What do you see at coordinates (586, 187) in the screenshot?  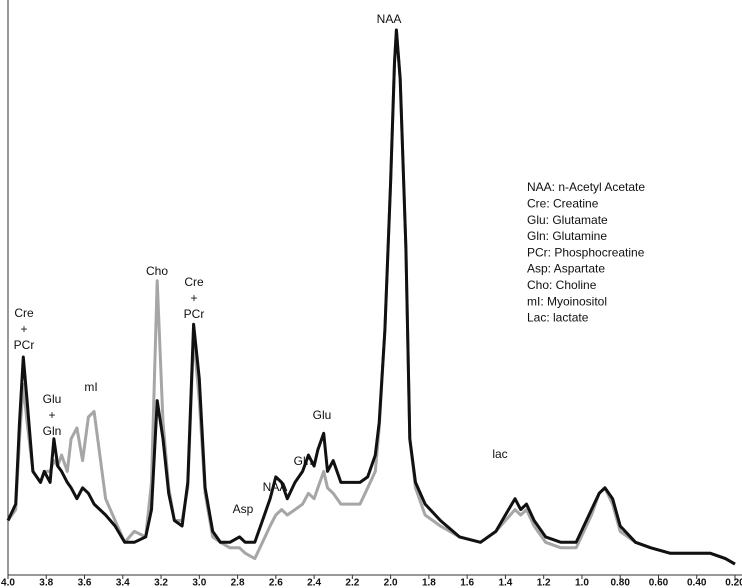 I see `abbreviation-note: NAA: n-Acetyl Acetate` at bounding box center [586, 187].